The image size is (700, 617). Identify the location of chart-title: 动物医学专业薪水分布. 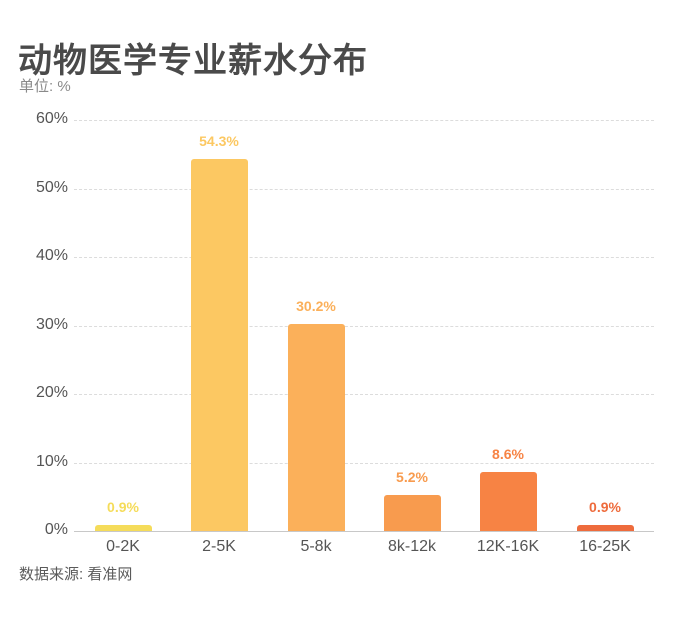
(193, 61).